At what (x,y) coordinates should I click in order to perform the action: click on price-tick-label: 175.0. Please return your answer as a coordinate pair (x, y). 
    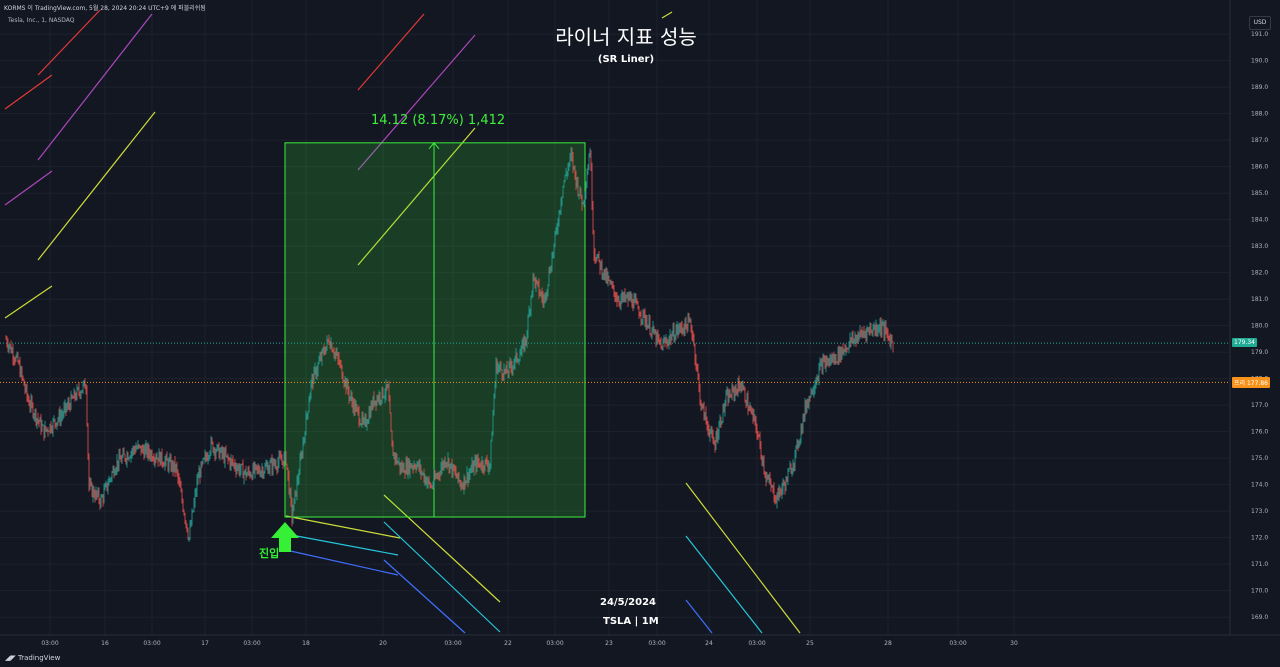
    Looking at the image, I should click on (1259, 458).